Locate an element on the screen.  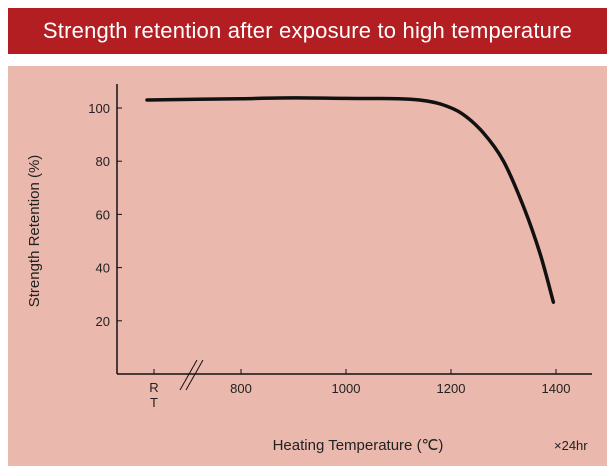
rt-tick: R T is located at coordinates (154, 389).